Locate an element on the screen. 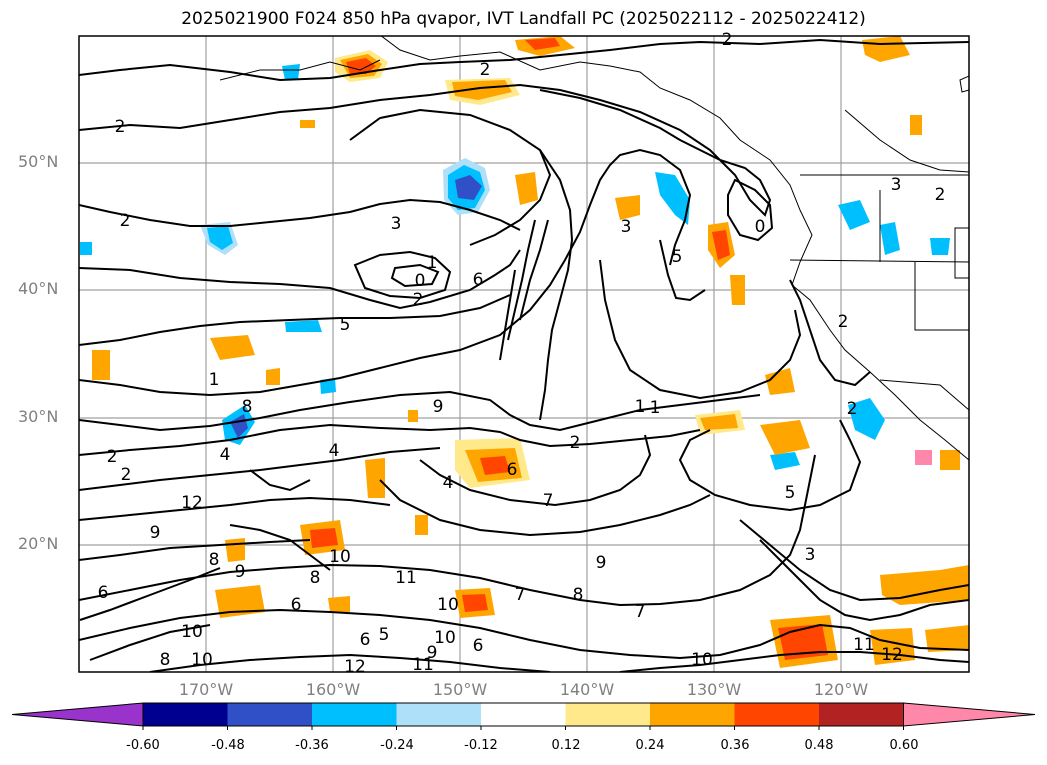 This screenshot has width=1047, height=765. lon-label-130w: 130°W is located at coordinates (714, 689).